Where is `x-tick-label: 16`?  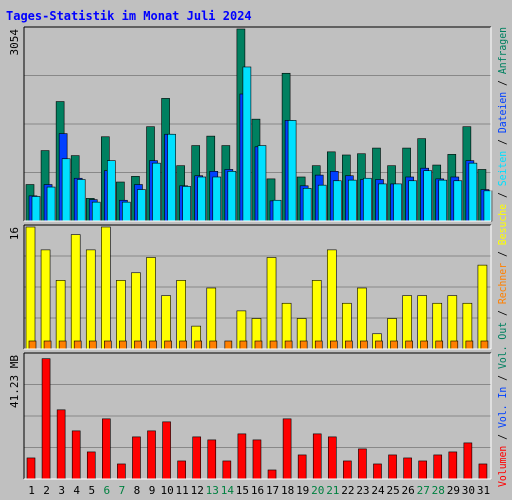
x-tick-label: 16 is located at coordinates (257, 490).